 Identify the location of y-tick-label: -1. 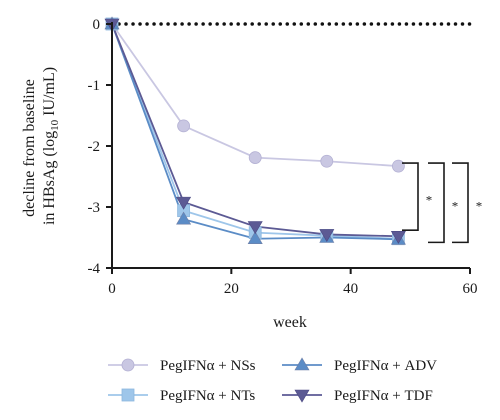
(94, 86).